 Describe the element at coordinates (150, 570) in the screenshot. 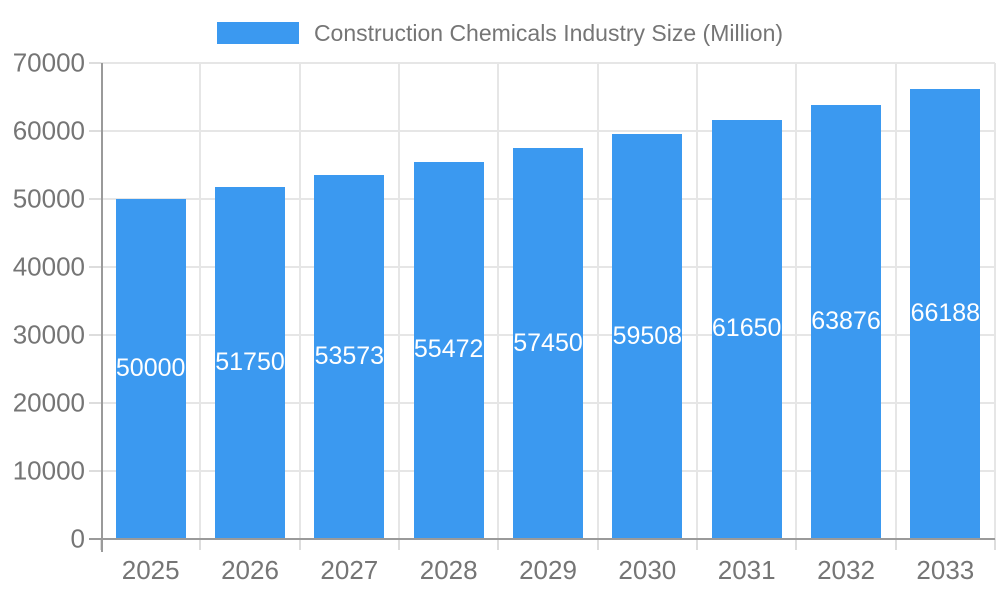

I see `x-tick-label: 2025` at that location.